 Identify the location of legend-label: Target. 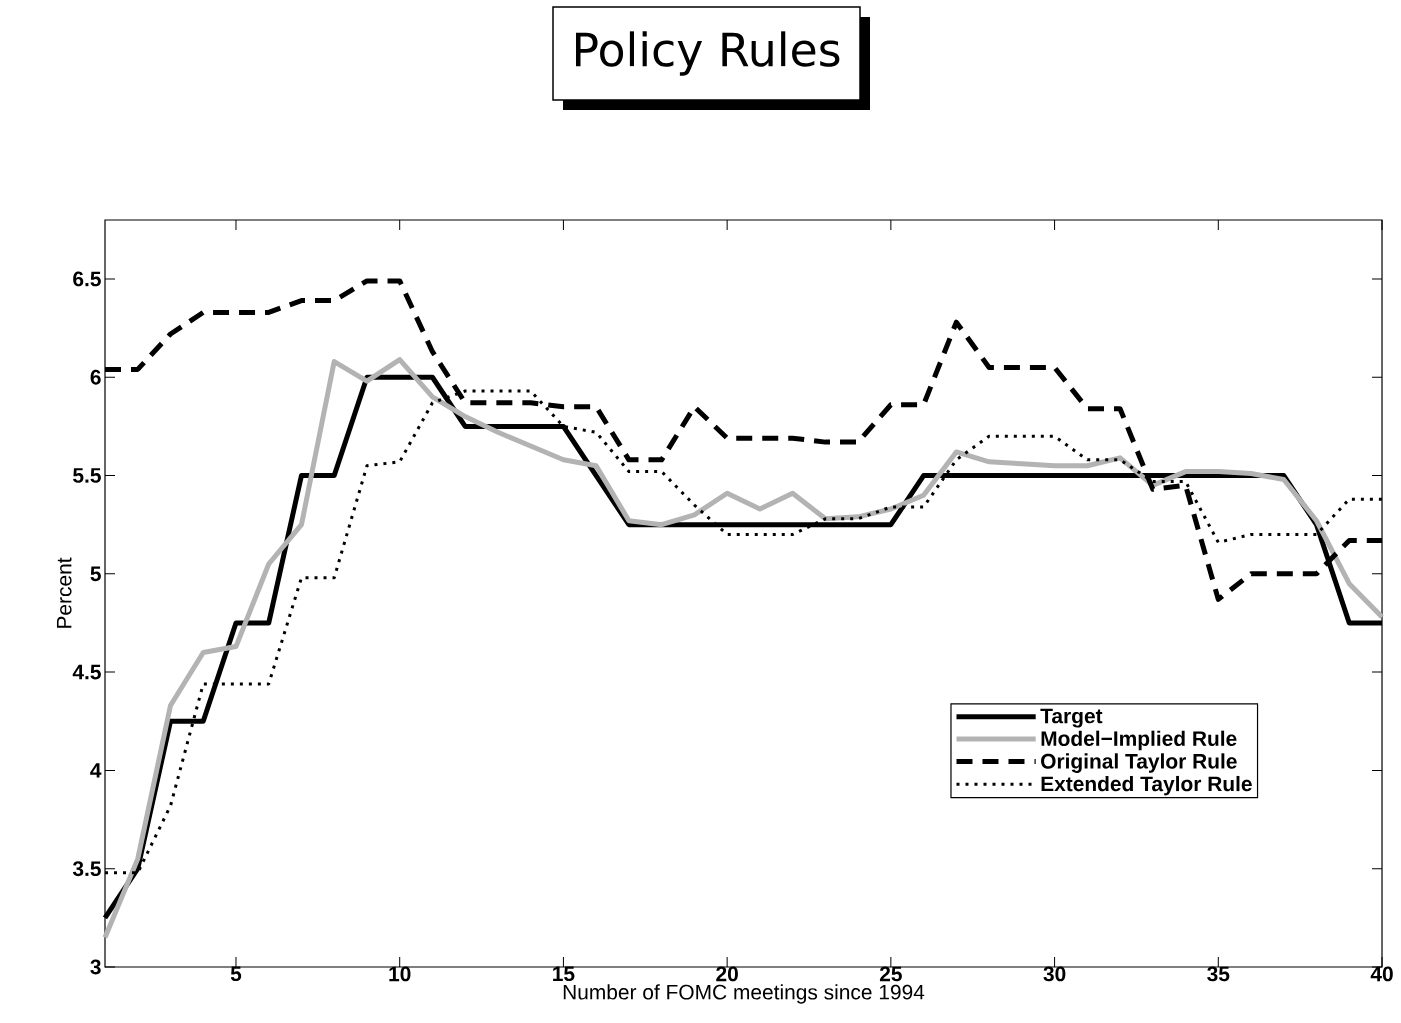
(1071, 718).